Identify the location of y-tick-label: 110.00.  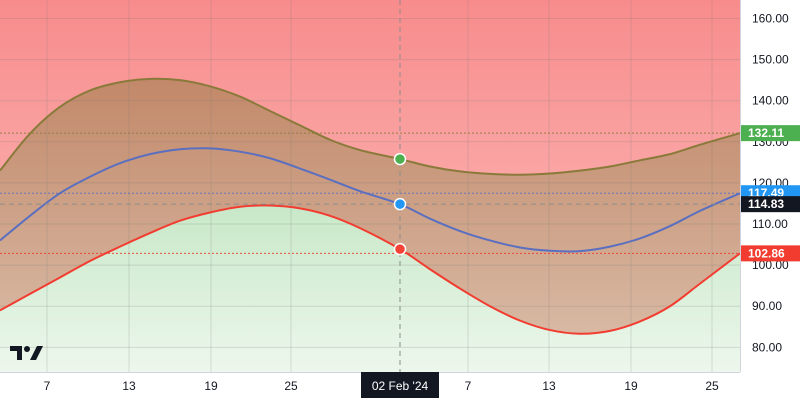
(770, 224).